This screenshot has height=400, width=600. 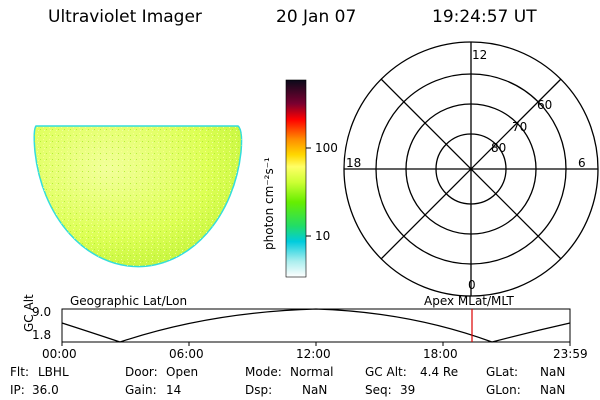 I want to click on timeline-right-title: Apex MLat/MLT, so click(x=469, y=301).